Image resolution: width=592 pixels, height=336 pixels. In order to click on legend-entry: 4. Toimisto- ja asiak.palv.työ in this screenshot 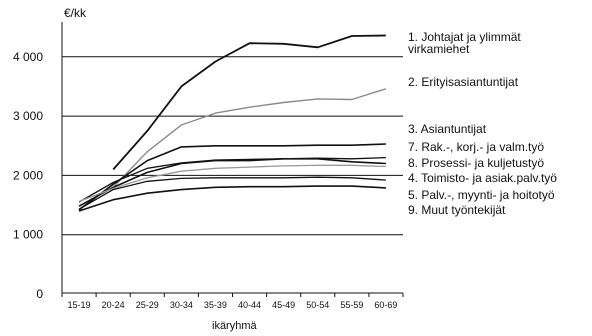, I will do `click(482, 178)`.